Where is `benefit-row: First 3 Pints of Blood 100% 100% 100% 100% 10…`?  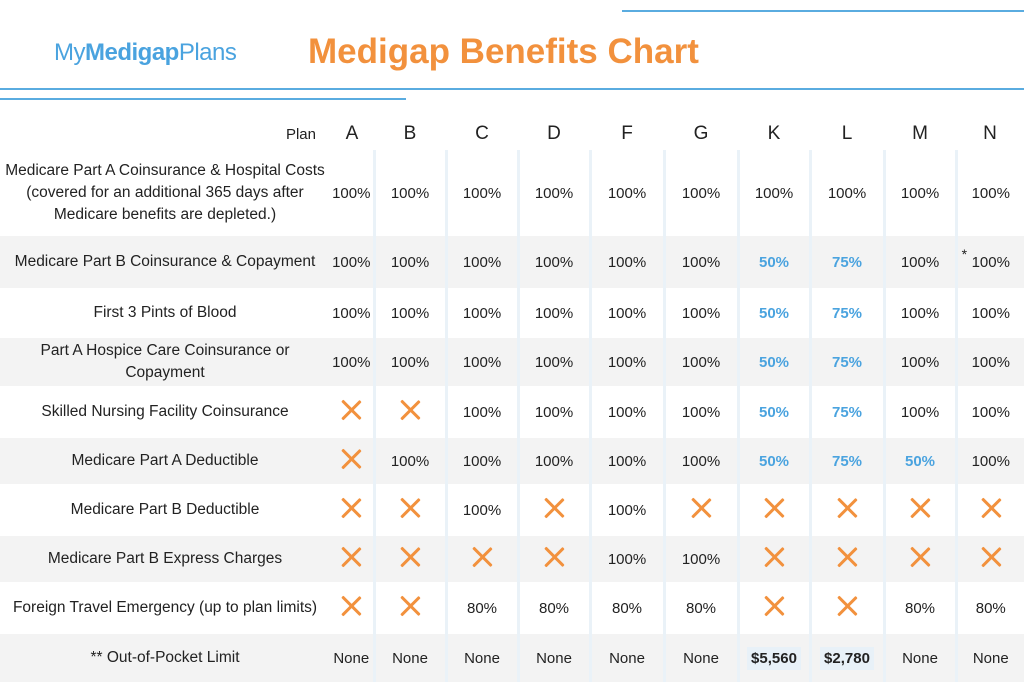 benefit-row: First 3 Pints of Blood 100% 100% 100% 100% 10… is located at coordinates (512, 313).